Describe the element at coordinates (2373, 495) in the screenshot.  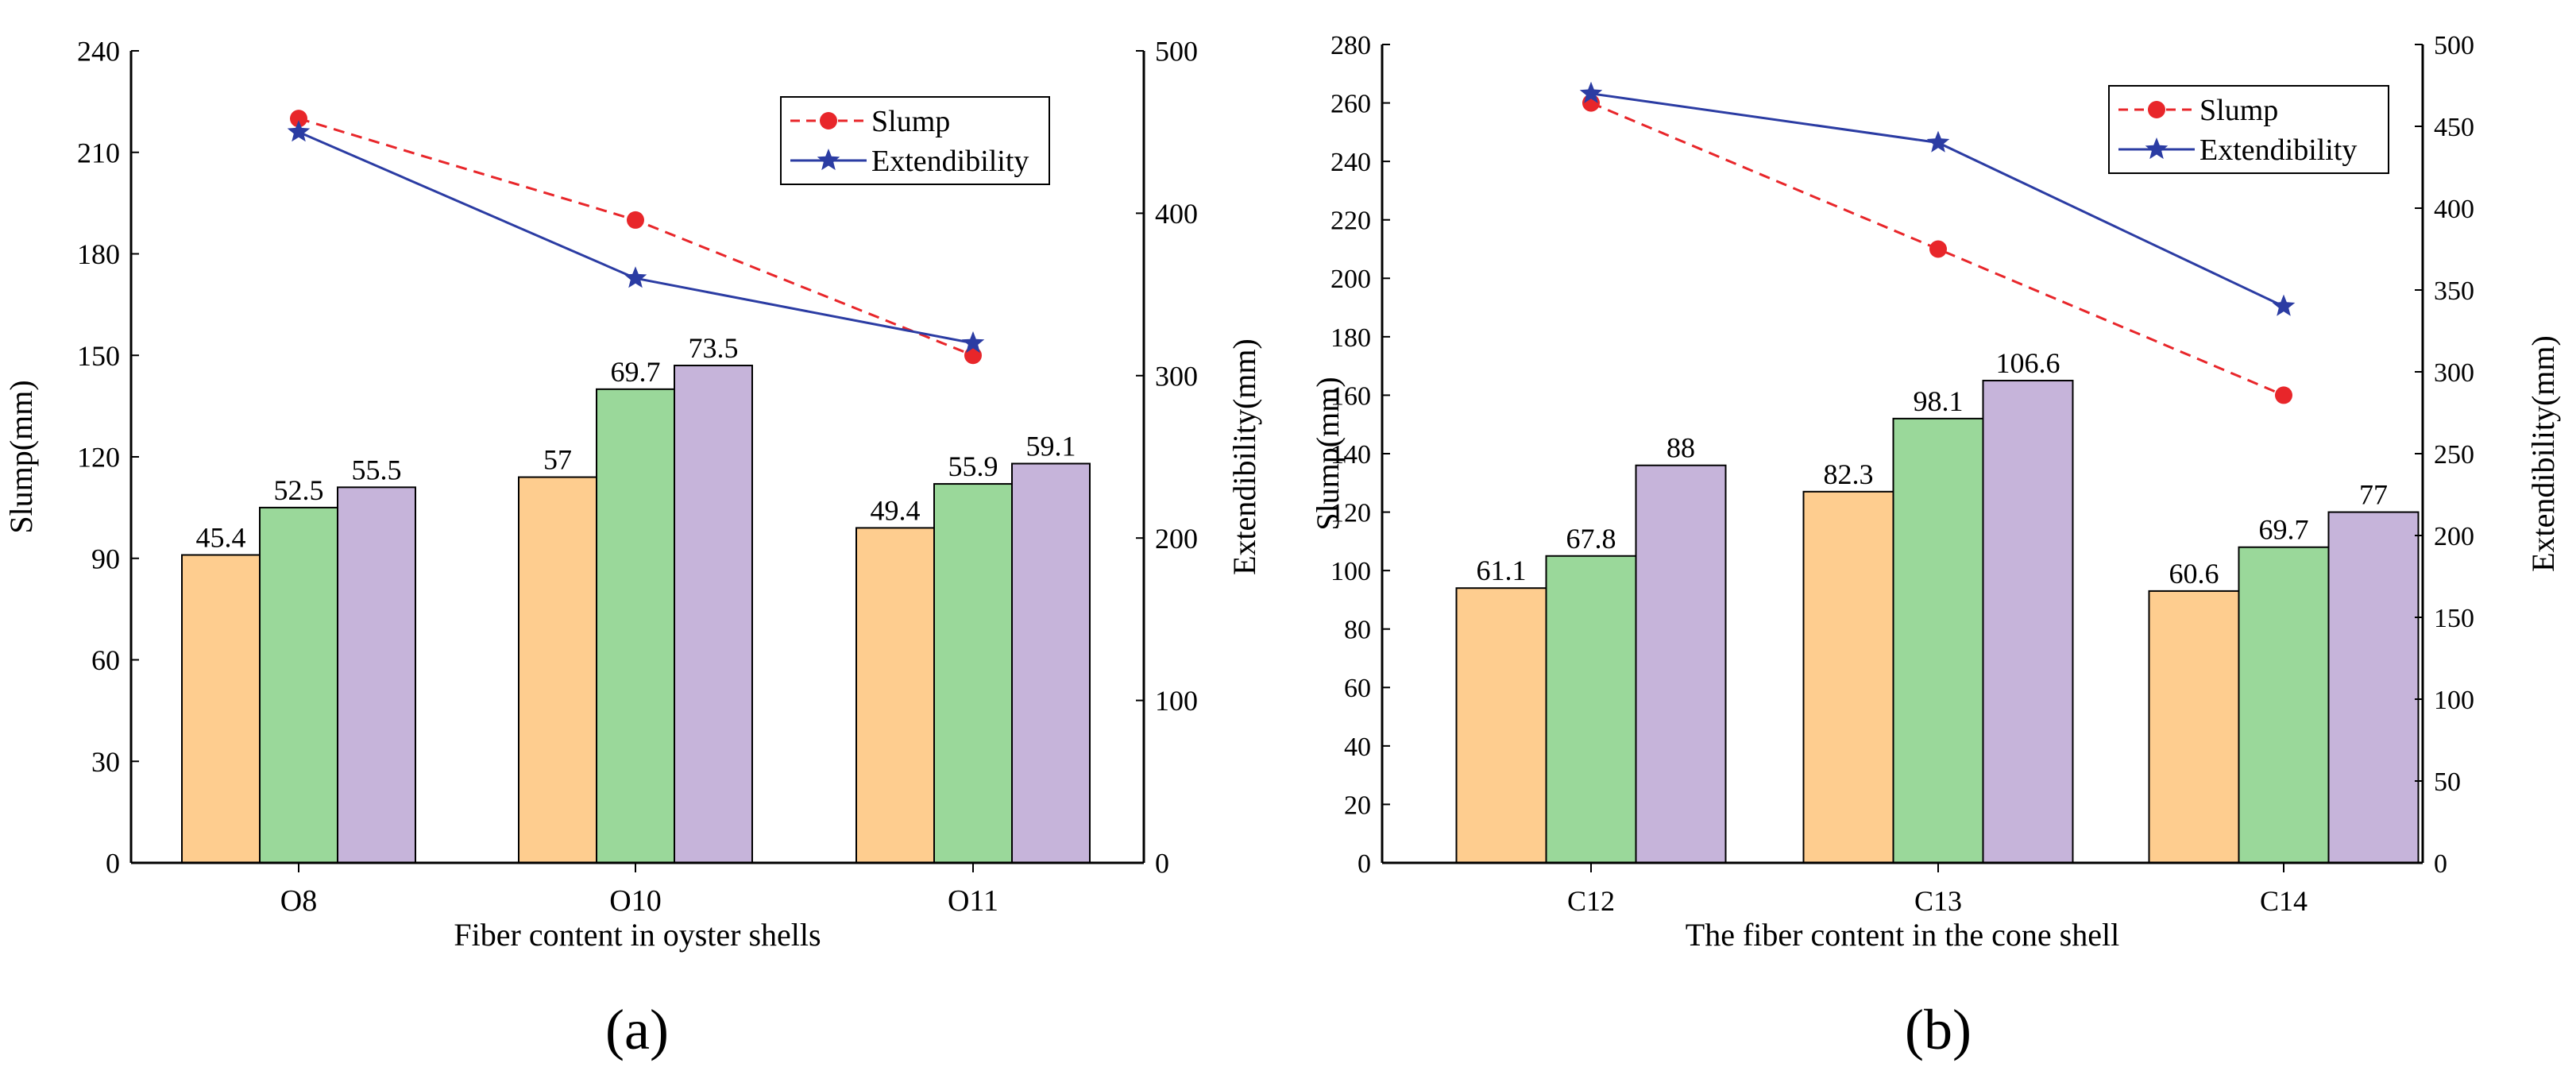
I see `bar-value-label: 77` at that location.